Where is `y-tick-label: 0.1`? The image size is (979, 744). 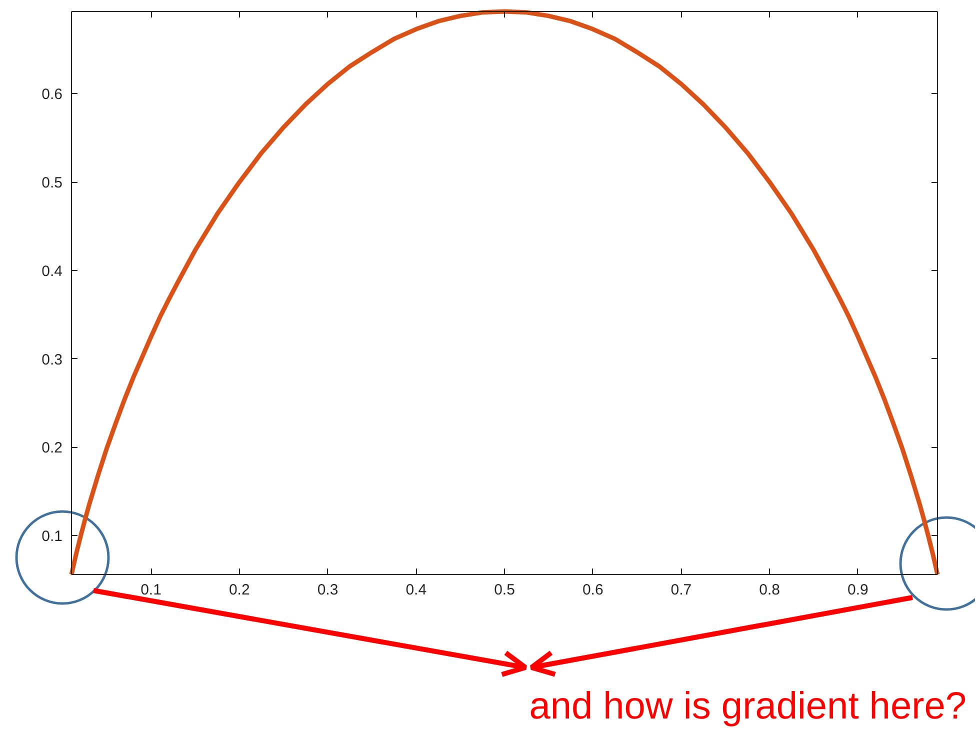
y-tick-label: 0.1 is located at coordinates (52, 537).